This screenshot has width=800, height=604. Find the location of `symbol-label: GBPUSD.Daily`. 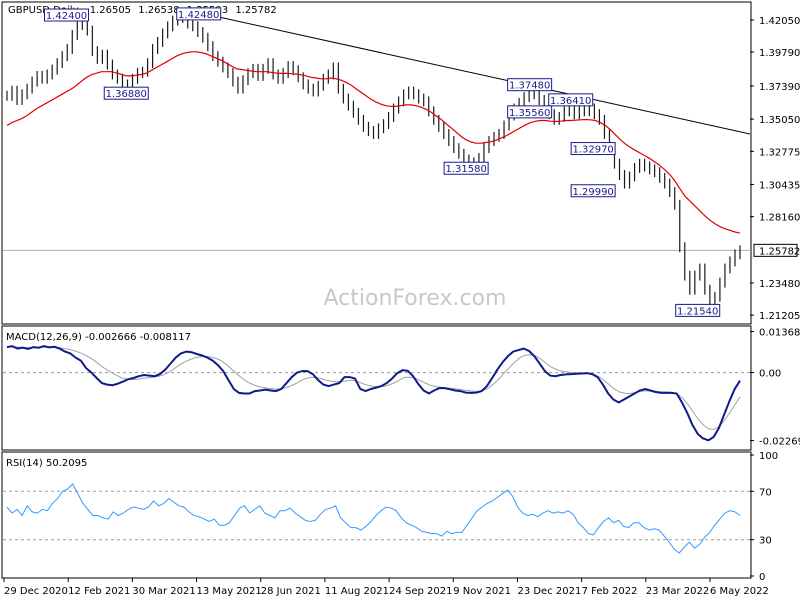

symbol-label: GBPUSD.Daily is located at coordinates (43, 10).